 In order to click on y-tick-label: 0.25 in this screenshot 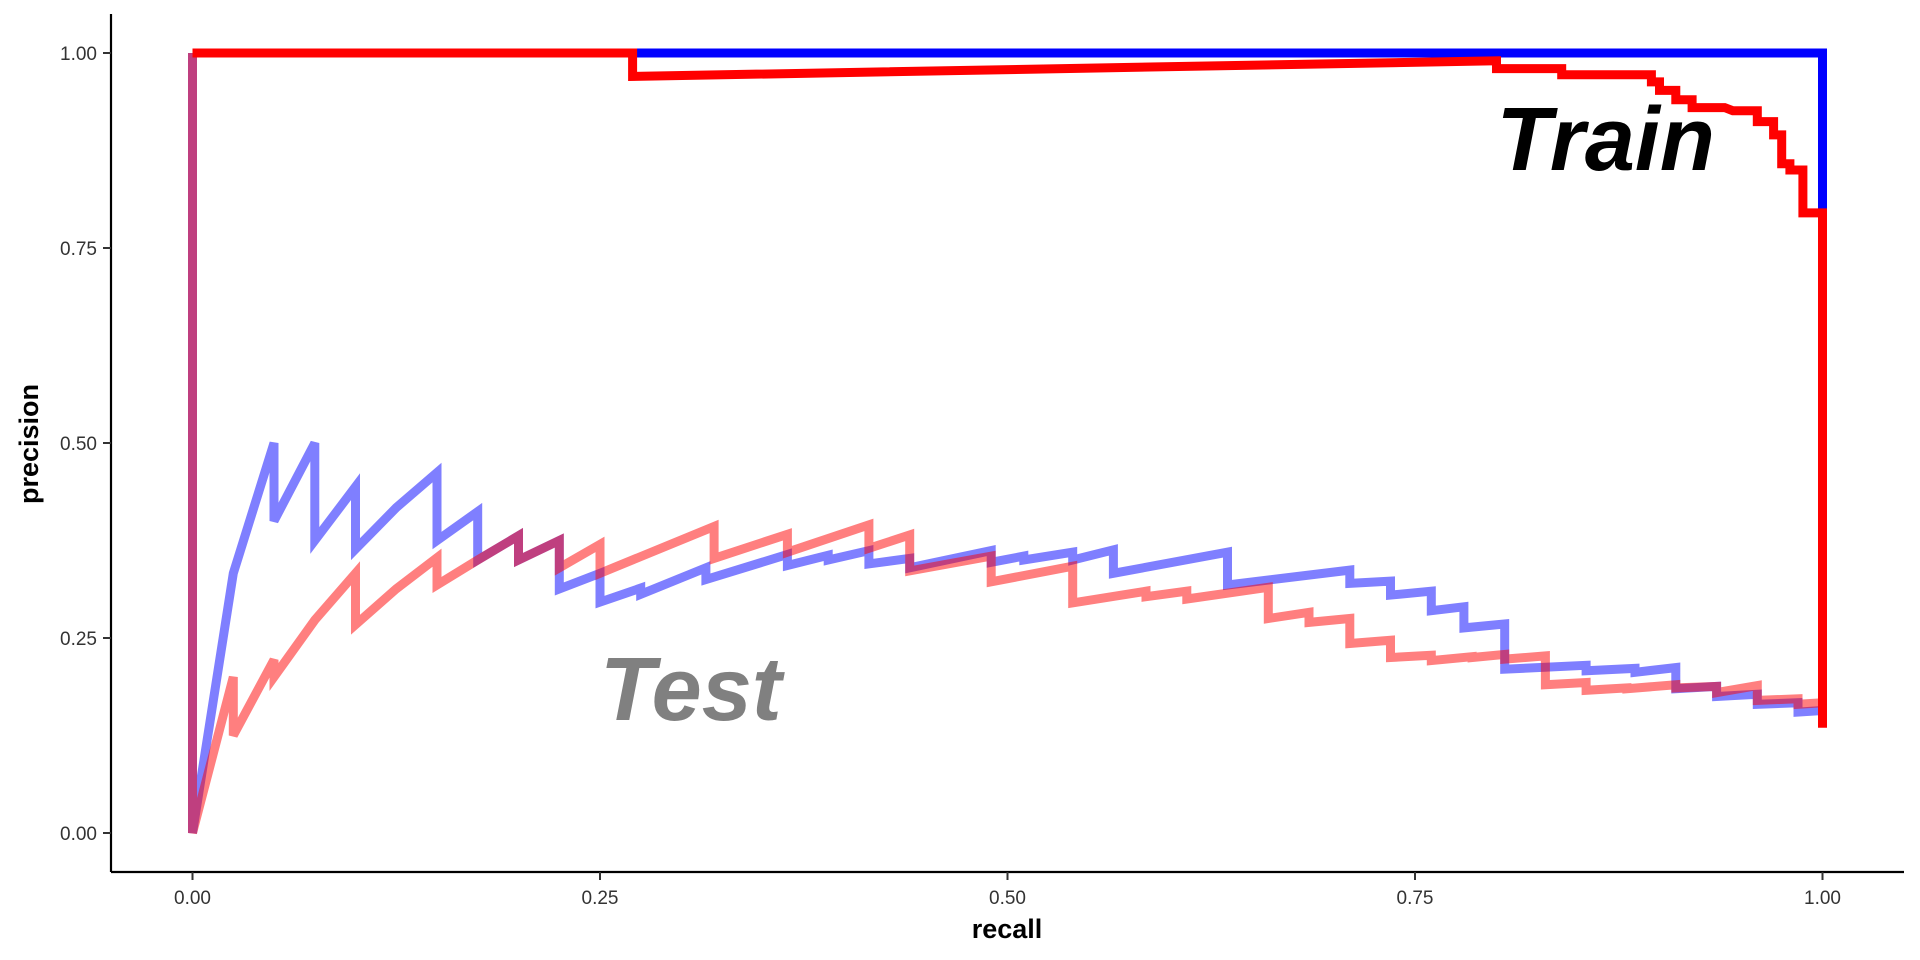, I will do `click(78, 639)`.